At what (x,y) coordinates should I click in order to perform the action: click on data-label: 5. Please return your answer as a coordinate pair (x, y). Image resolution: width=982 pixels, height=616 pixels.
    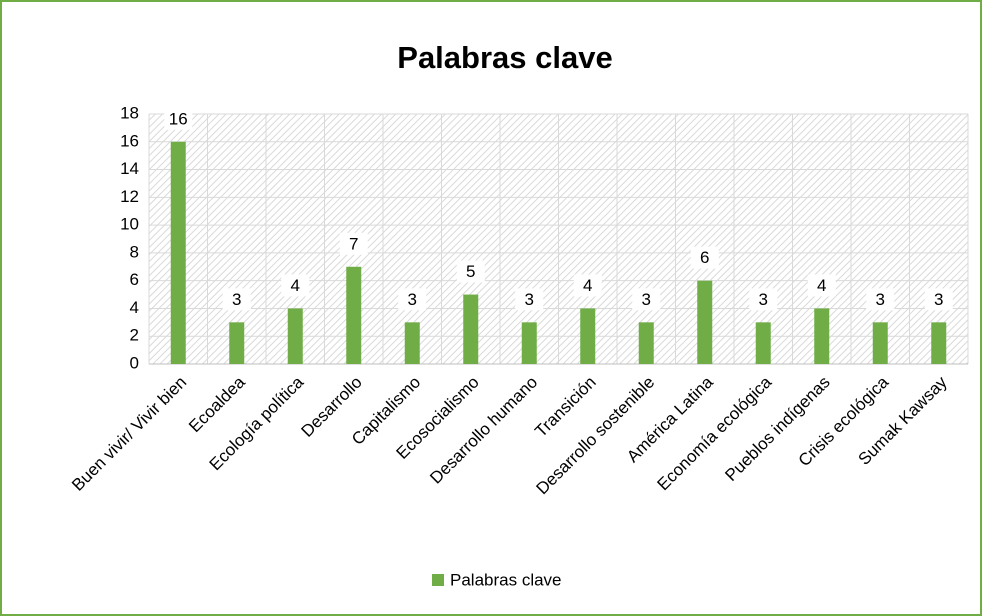
    Looking at the image, I should click on (470, 271).